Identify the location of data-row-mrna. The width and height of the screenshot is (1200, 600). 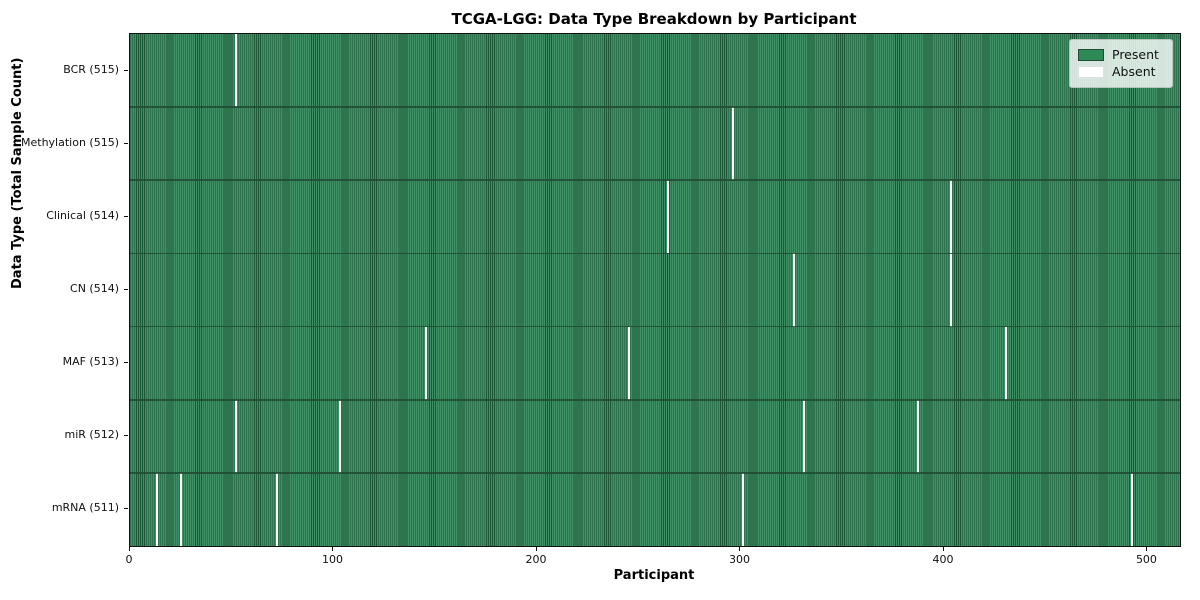
(655, 509).